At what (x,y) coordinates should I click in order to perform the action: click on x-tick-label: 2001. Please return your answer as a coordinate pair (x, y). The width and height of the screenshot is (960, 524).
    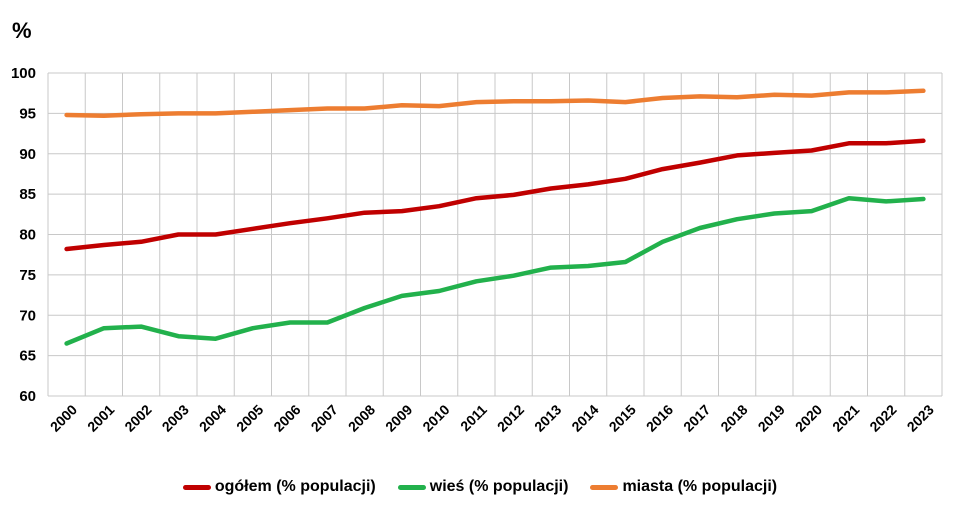
    Looking at the image, I should click on (100, 417).